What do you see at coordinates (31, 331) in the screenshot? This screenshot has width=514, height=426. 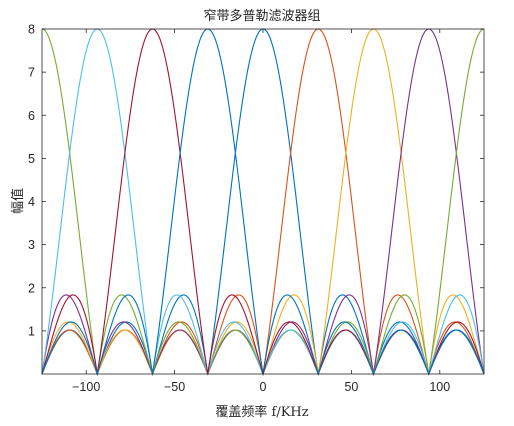 I see `y-tick-label: 1` at bounding box center [31, 331].